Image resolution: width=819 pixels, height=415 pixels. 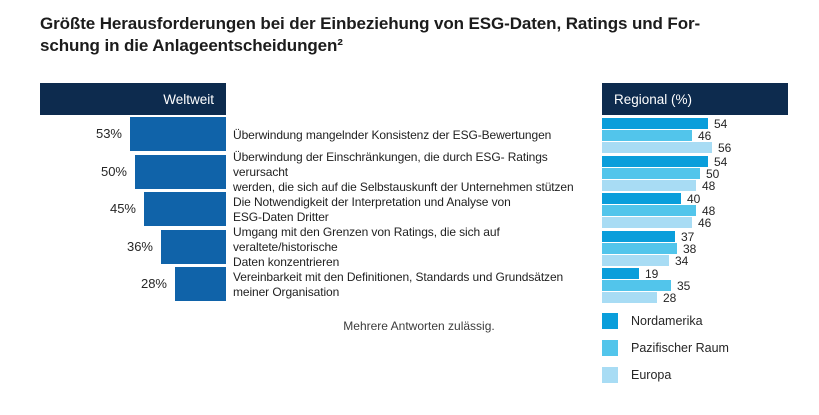 I want to click on legend-label: Pazifischer Raum, so click(x=680, y=348).